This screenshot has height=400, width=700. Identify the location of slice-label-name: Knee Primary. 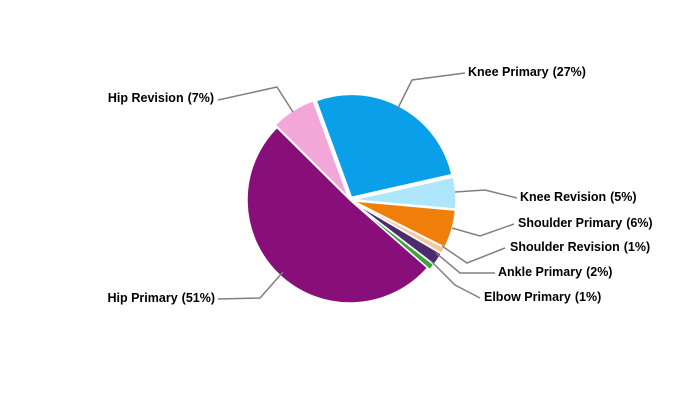
(508, 72).